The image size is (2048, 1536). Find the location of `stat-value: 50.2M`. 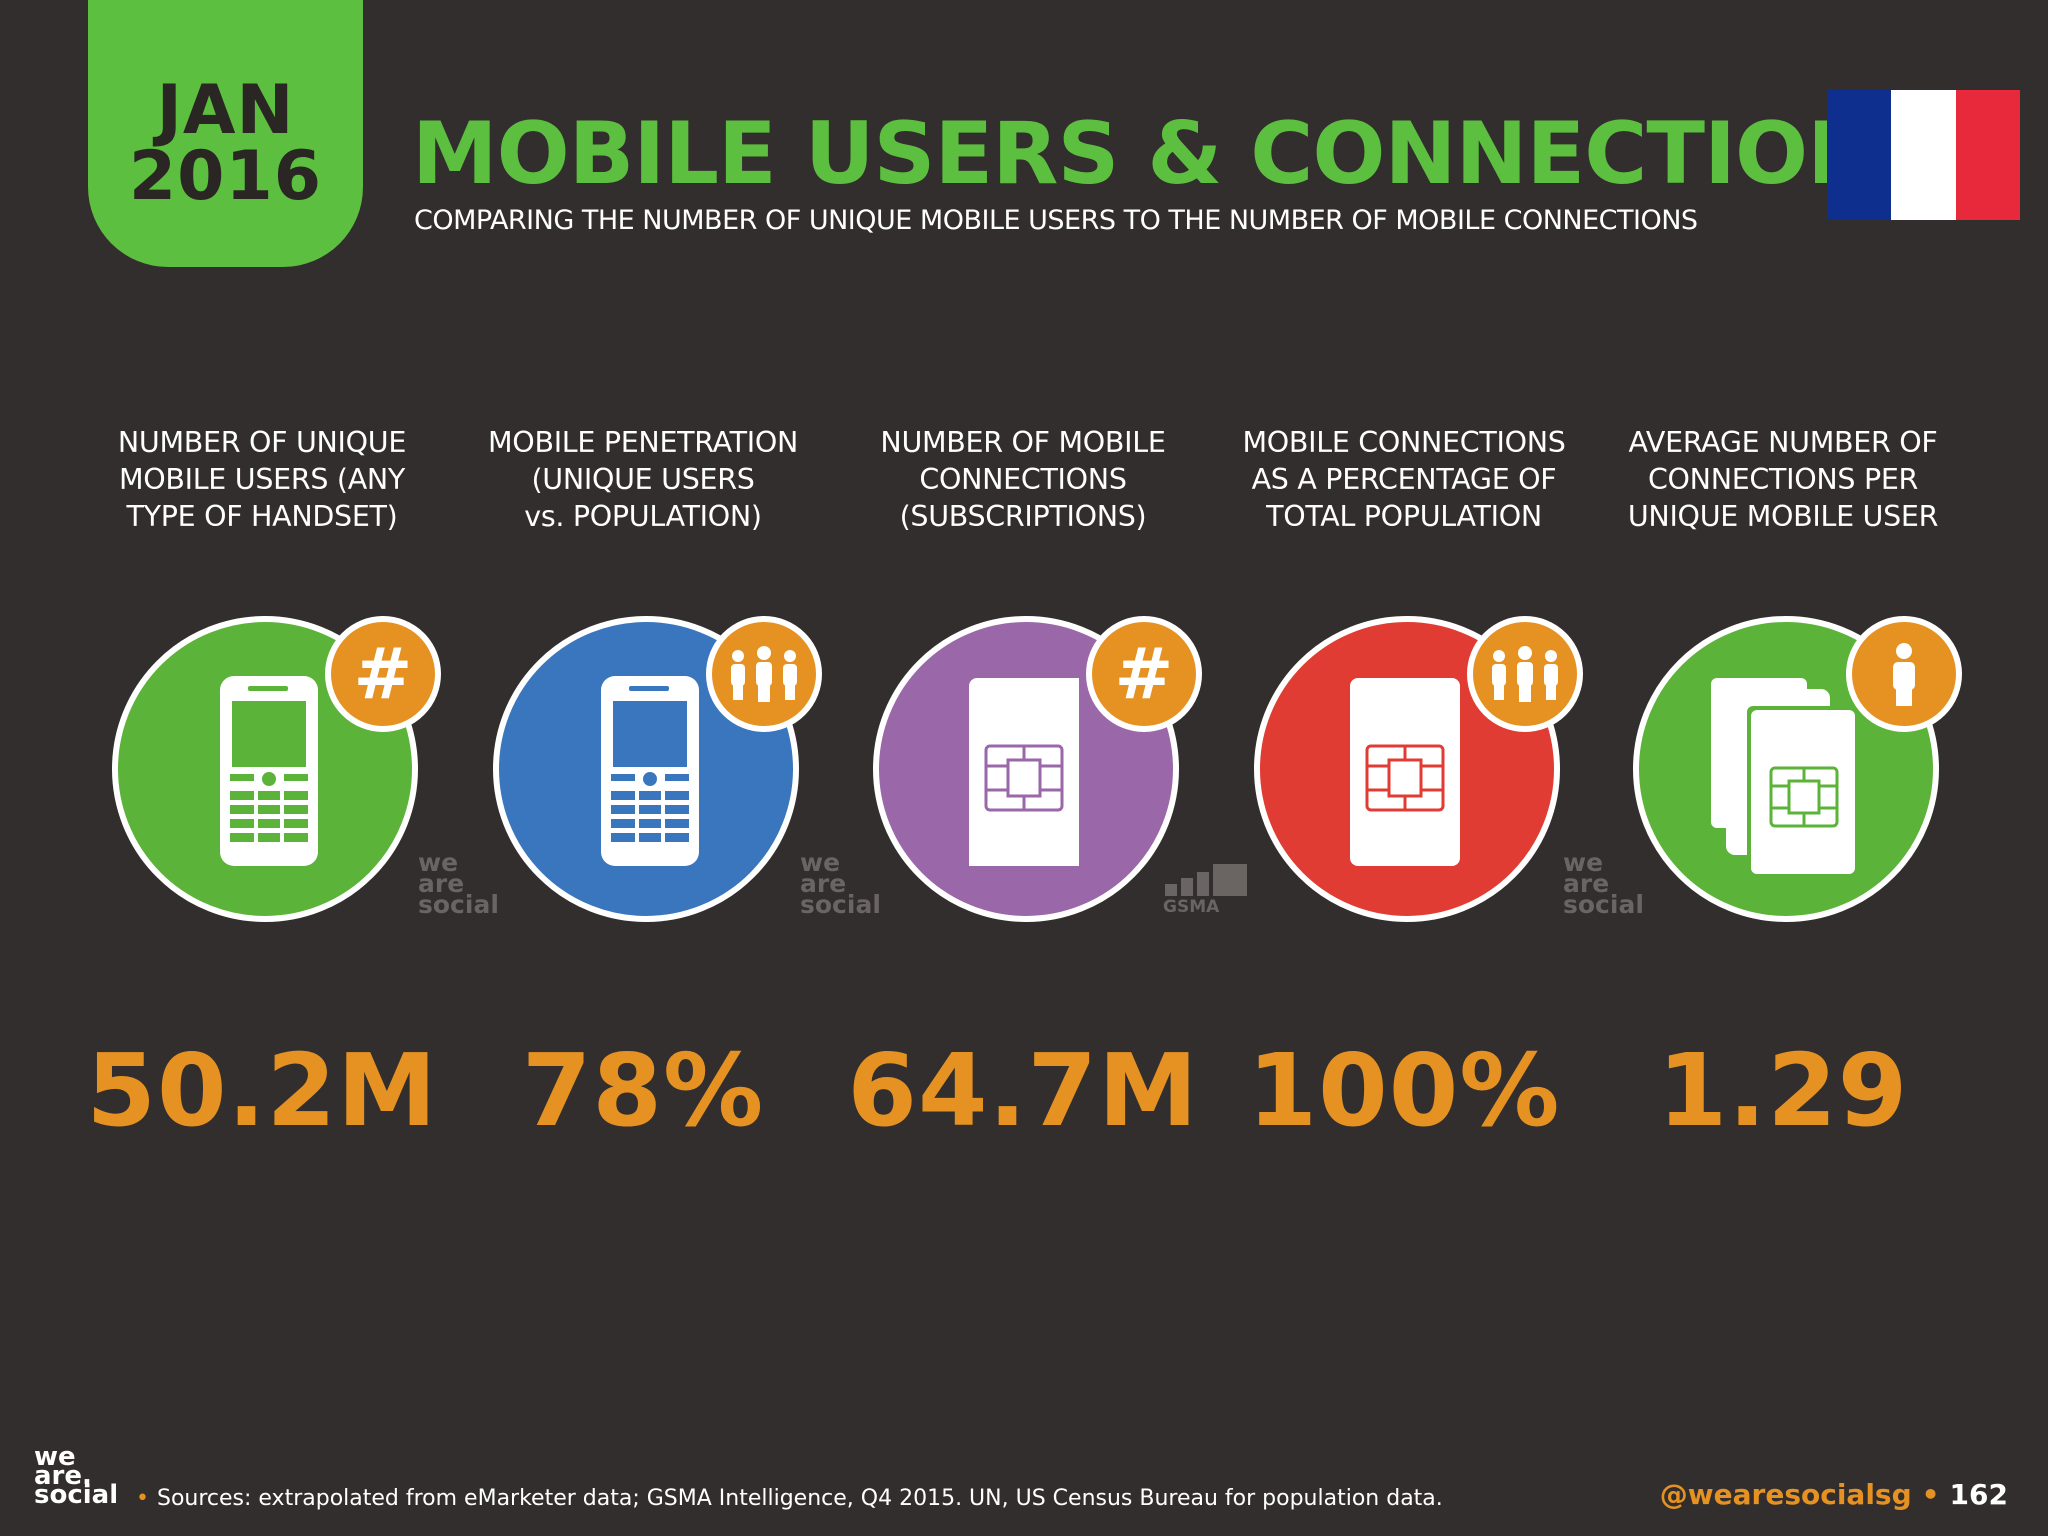

stat-value: 50.2M is located at coordinates (262, 1090).